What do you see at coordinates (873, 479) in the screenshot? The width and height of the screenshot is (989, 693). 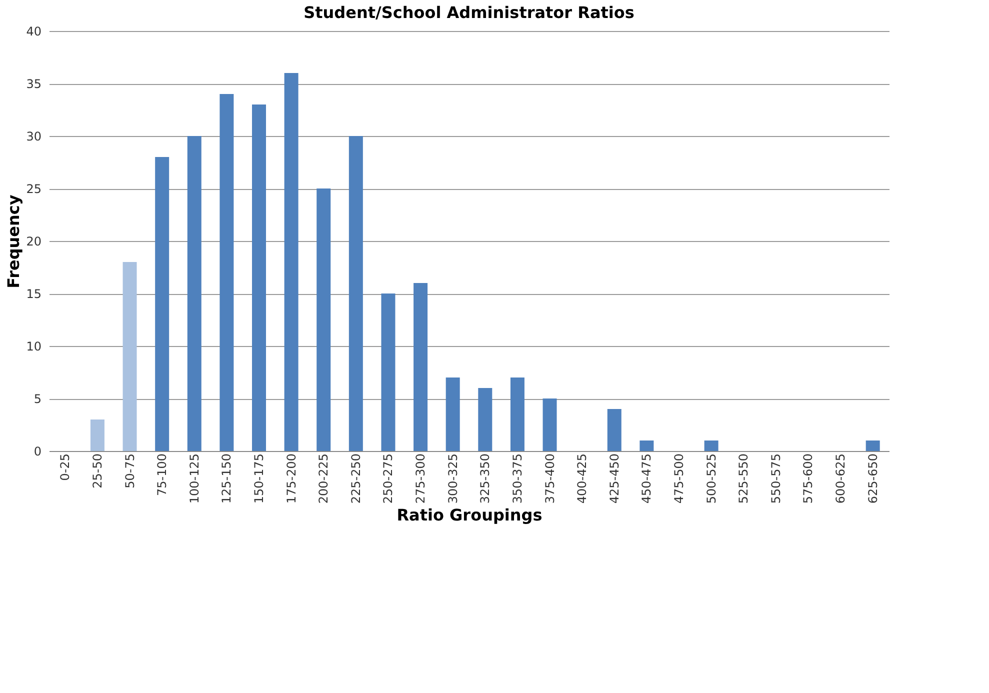 I see `x-tick-label: 625-650` at bounding box center [873, 479].